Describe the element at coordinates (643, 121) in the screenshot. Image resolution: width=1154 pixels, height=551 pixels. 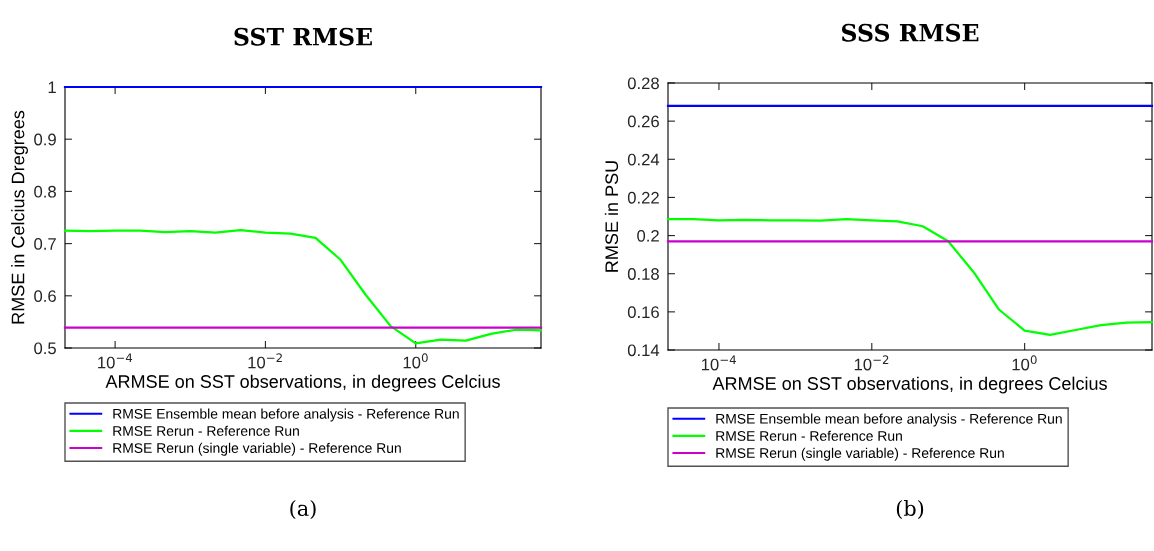
I see `y-tick-label: 0.26` at that location.